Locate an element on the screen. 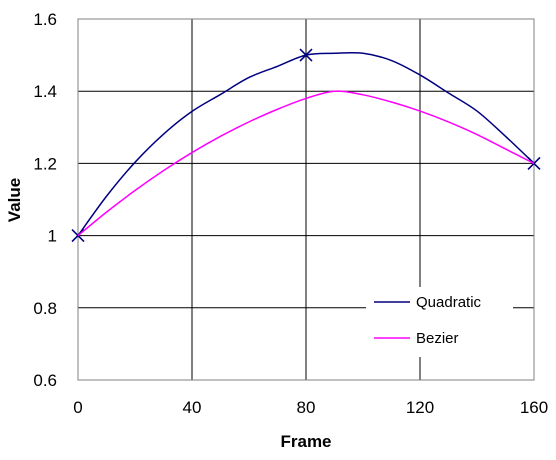 This screenshot has height=460, width=556. legend-box is located at coordinates (439, 322).